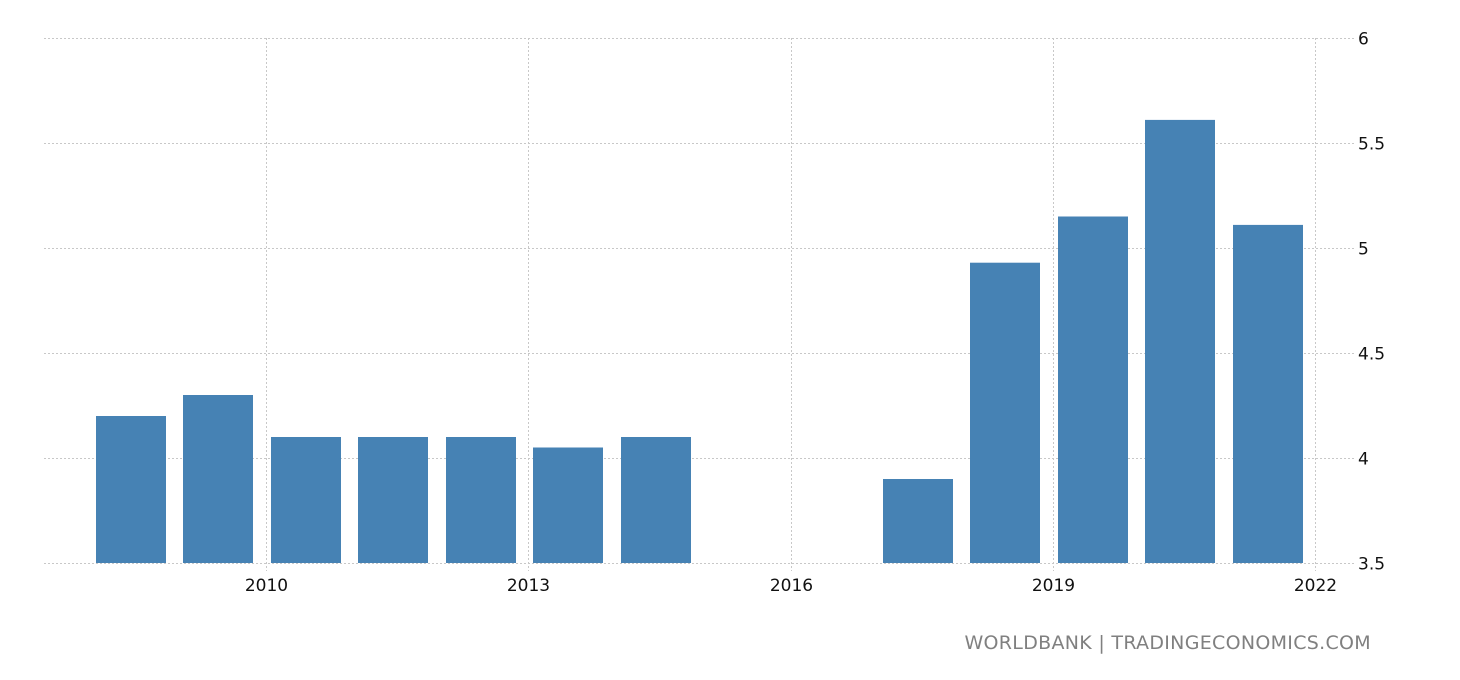 This screenshot has height=680, width=1460. I want to click on source-credit: WORLDBANK | TRADINGECONOMICS.COM, so click(1167, 643).